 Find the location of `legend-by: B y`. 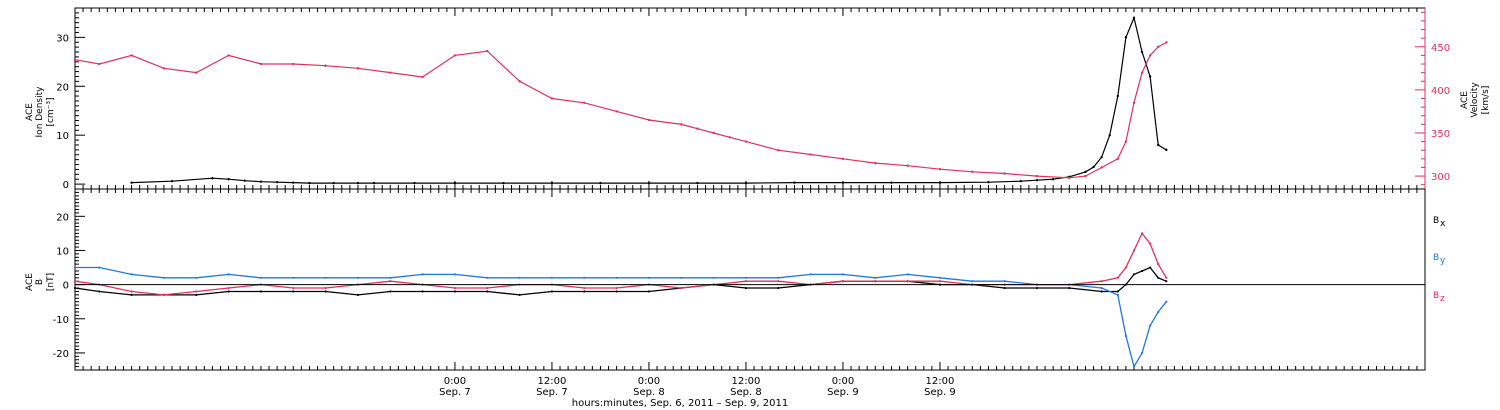

legend-by: B y is located at coordinates (1439, 259).